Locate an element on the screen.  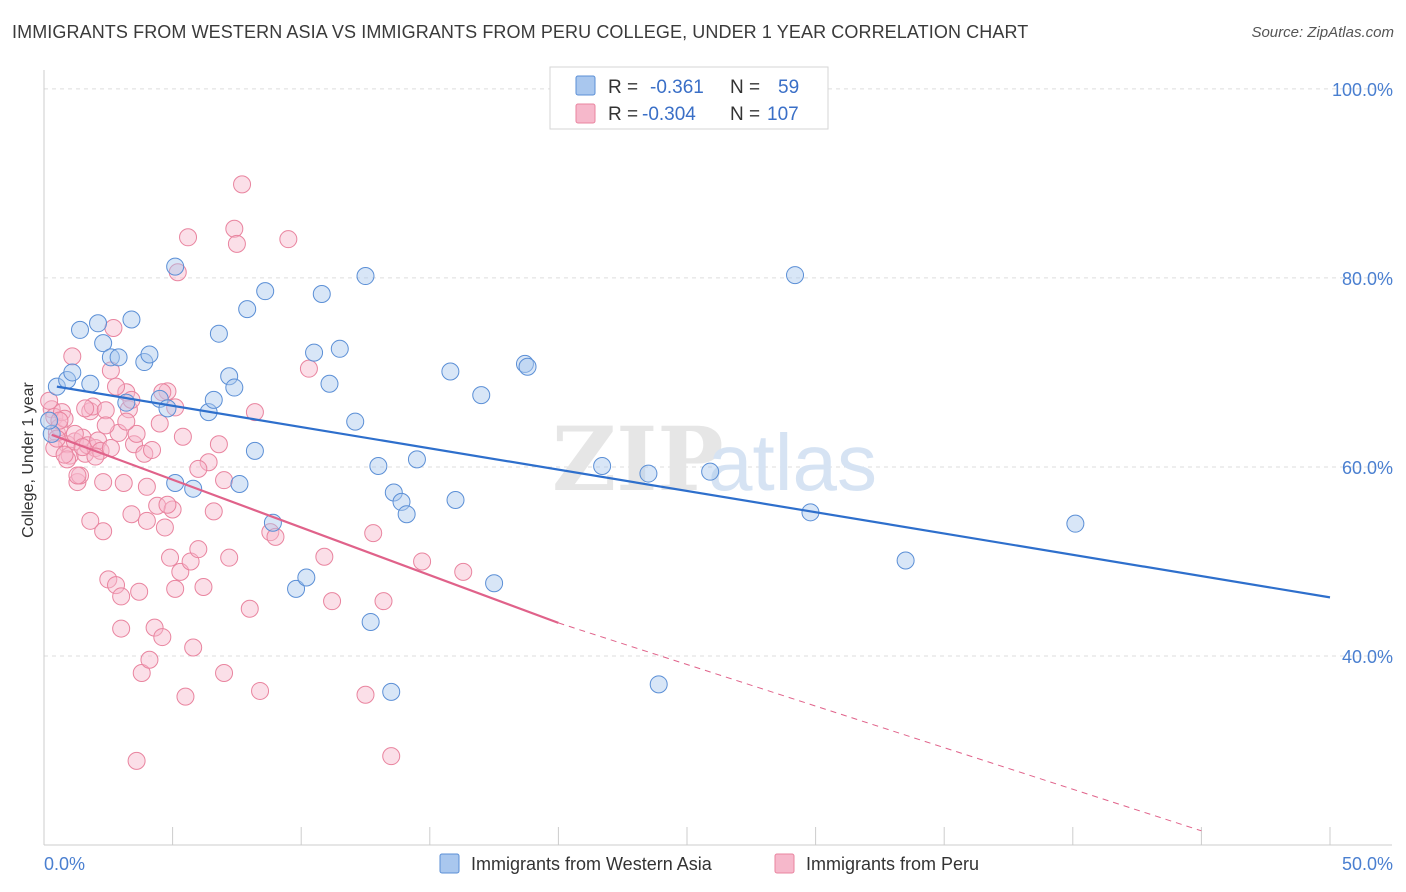
legend-swatch-pink is located at coordinates (585, 113).